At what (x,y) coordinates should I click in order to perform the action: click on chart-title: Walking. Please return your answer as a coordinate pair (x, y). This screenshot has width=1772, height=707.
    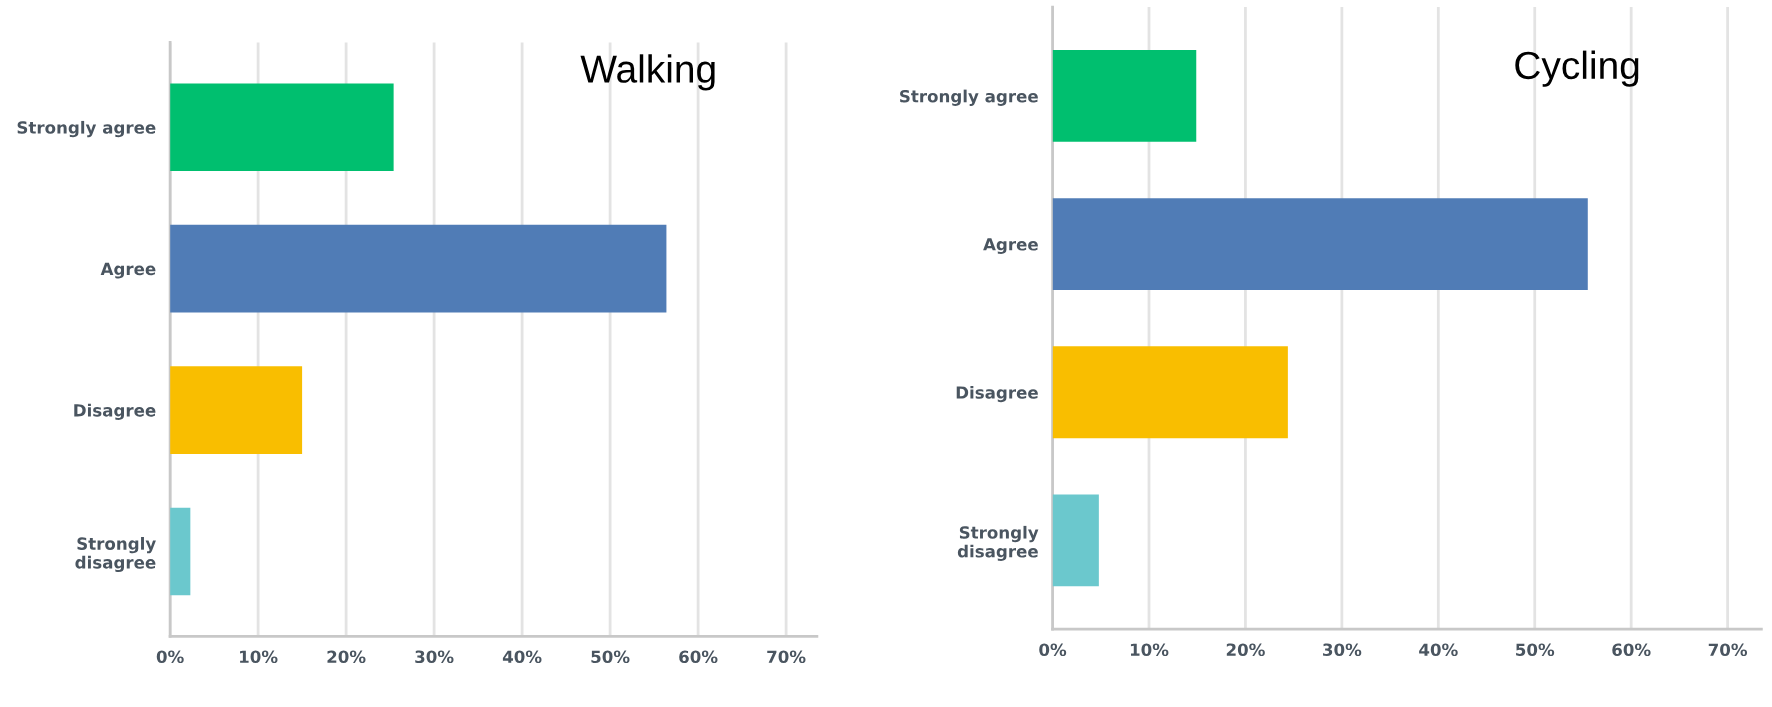
    Looking at the image, I should click on (647, 72).